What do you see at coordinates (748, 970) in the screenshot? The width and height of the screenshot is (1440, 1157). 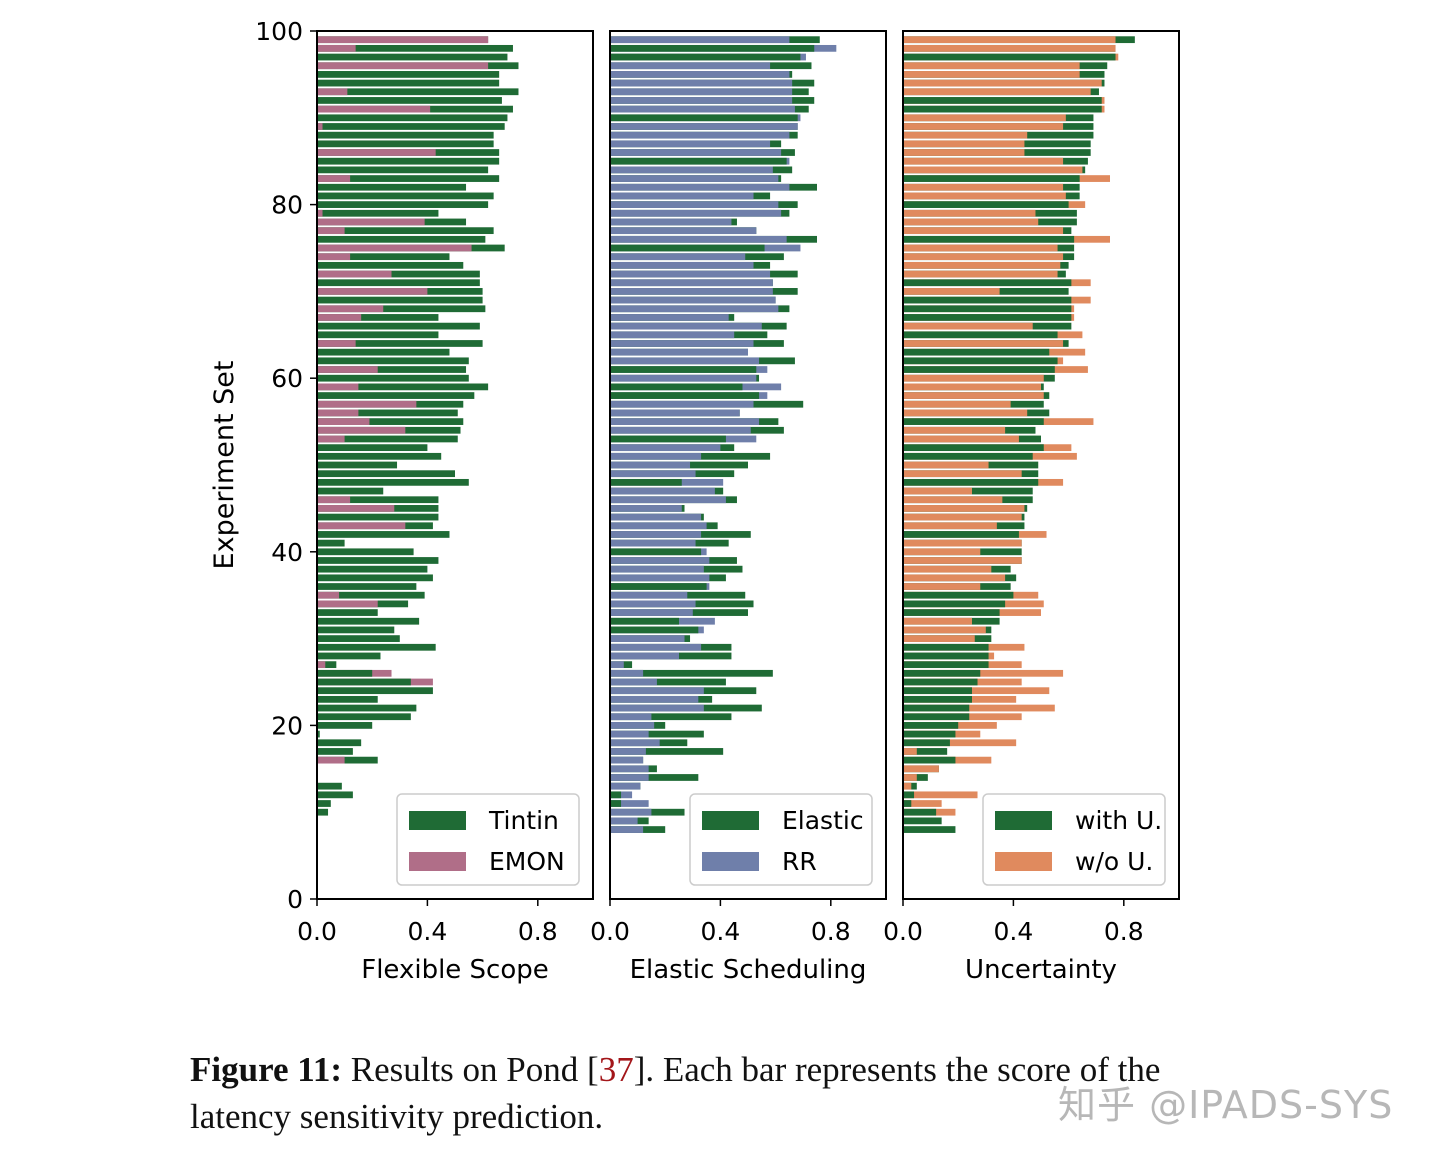 I see `x-axis-label: Elastic Scheduling` at bounding box center [748, 970].